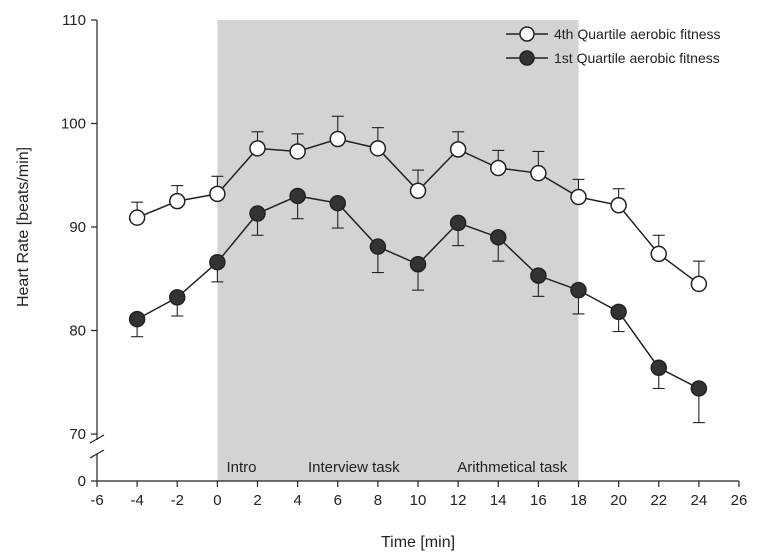 This screenshot has height=557, width=769. What do you see at coordinates (74, 20) in the screenshot?
I see `y-tick-label: 110` at bounding box center [74, 20].